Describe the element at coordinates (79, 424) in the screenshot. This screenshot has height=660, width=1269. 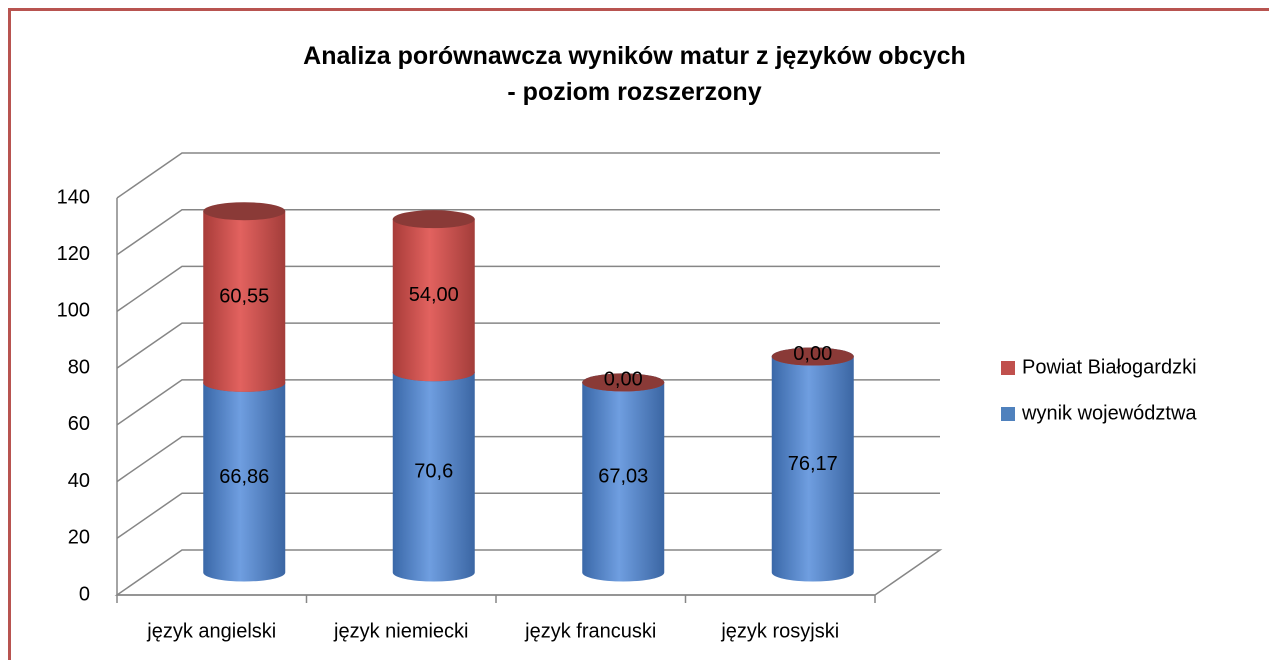
I see `y-tick-label: 60` at that location.